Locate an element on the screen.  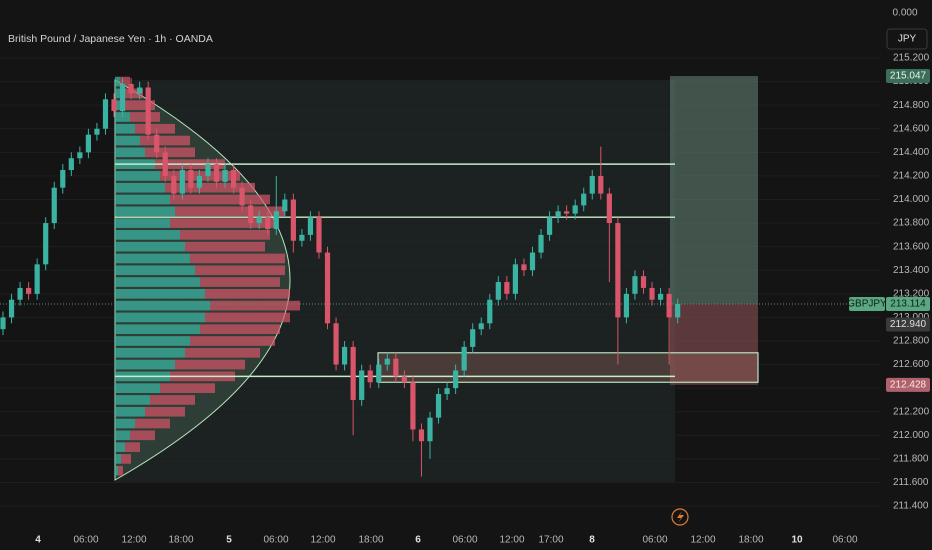
event-icon is located at coordinates (680, 517).